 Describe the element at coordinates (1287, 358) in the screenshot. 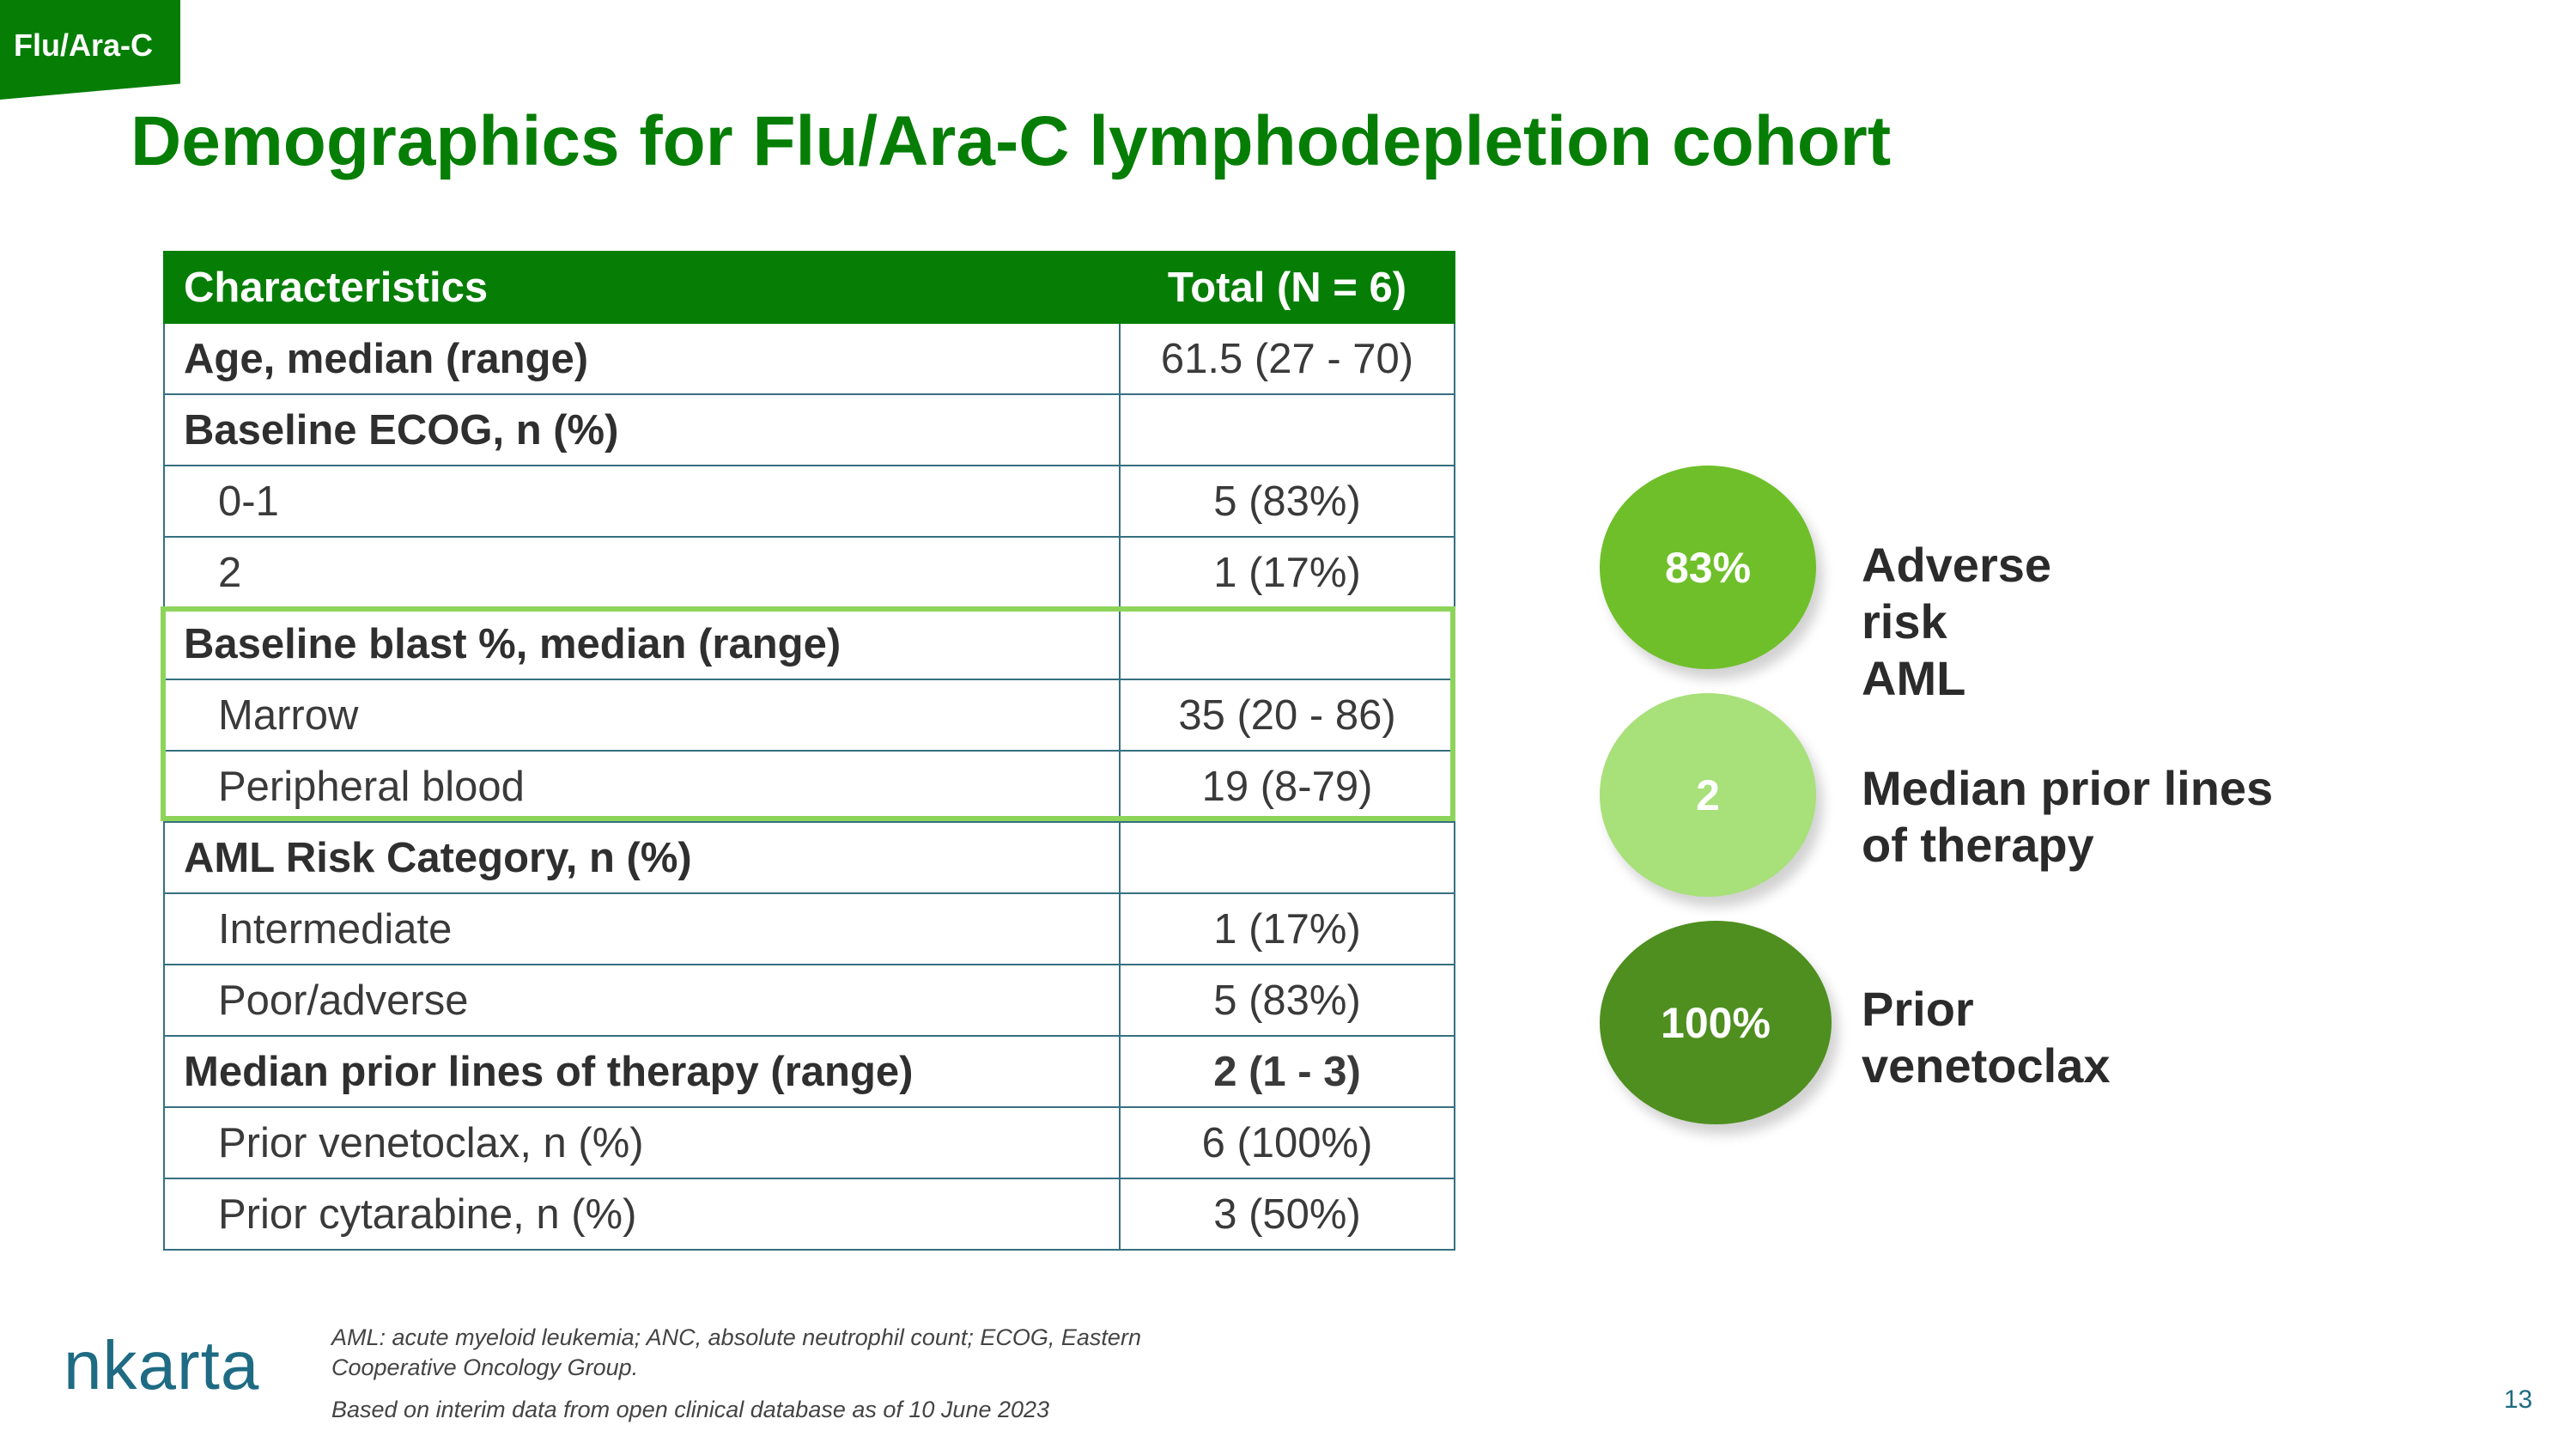

I see `row-value: 61.5 (27 - 70)` at that location.